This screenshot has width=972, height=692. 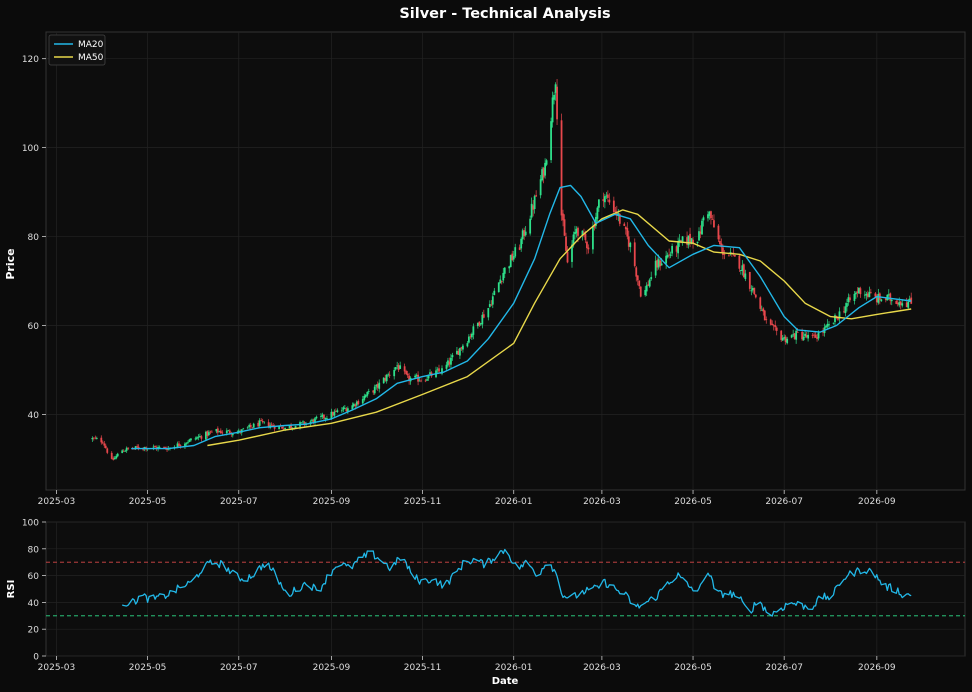 I want to click on price-ytick-label: 40, so click(x=34, y=416).